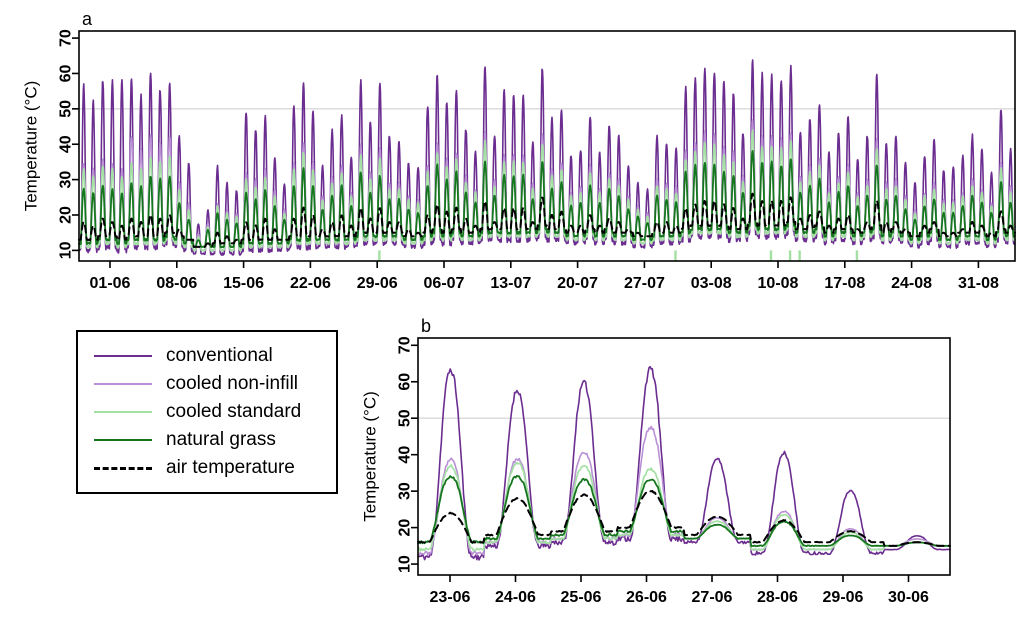 This screenshot has height=624, width=1030. I want to click on x-tick-label: 24-08, so click(911, 283).